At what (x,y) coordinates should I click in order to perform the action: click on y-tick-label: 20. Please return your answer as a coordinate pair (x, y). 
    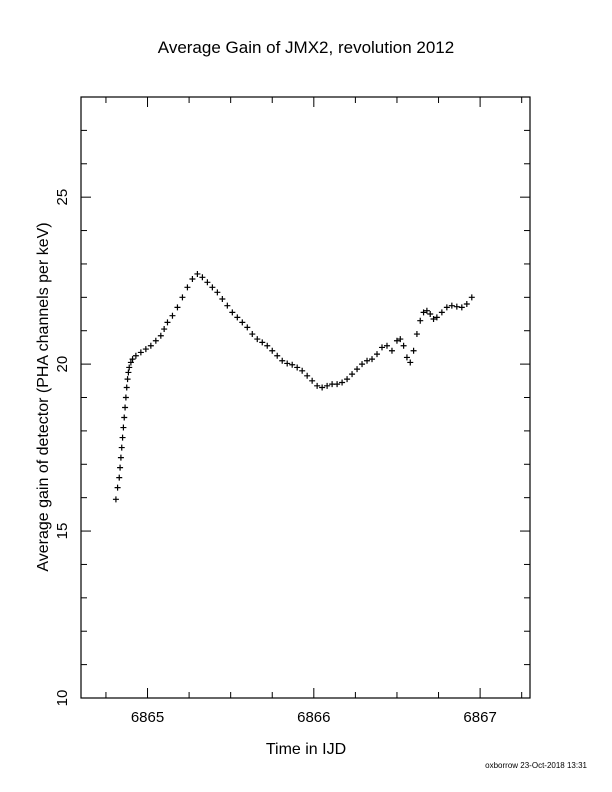
    Looking at the image, I should click on (62, 364).